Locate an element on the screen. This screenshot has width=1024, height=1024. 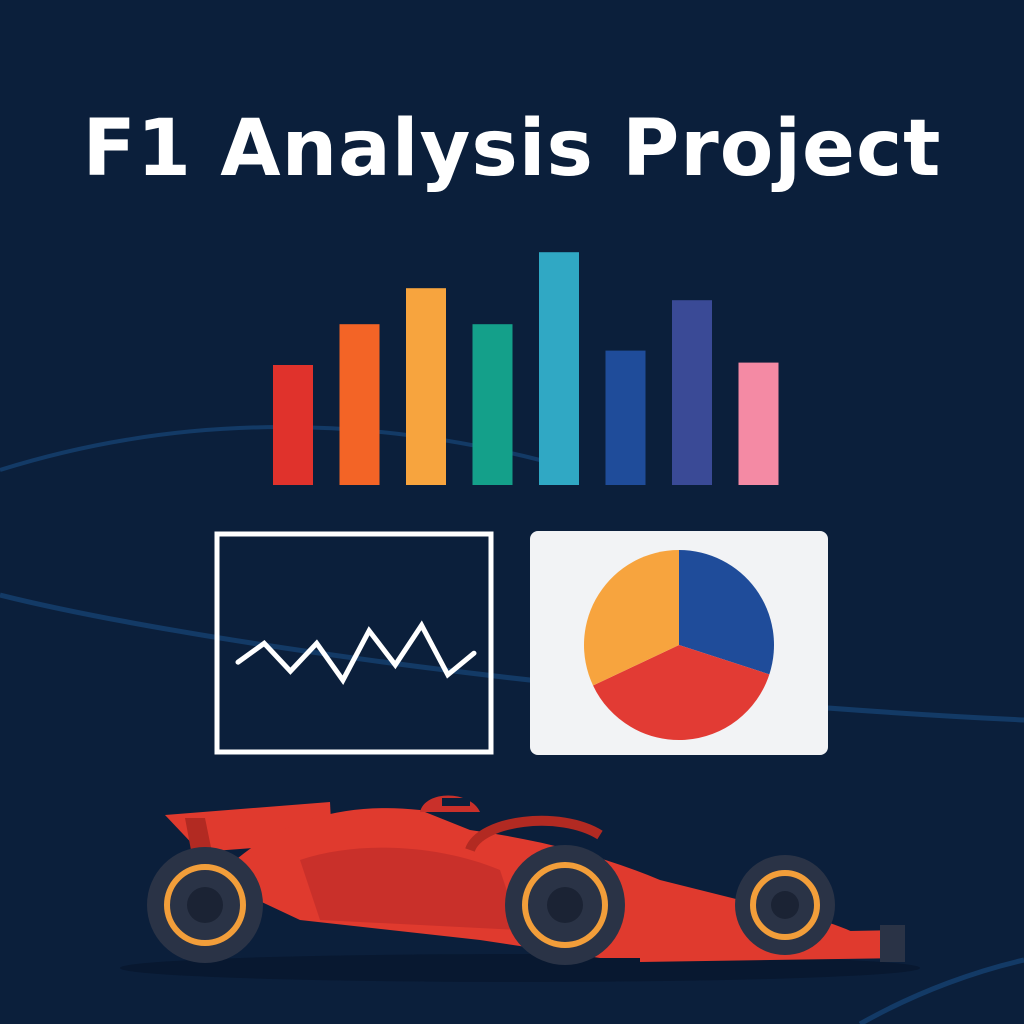
rear-wheel is located at coordinates (205, 905).